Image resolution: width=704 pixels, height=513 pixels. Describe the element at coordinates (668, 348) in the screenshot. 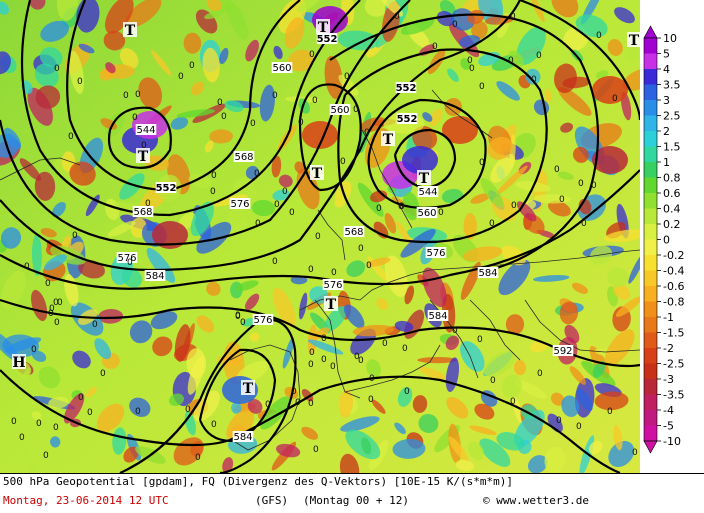

I see `legend-tick-label: -2` at that location.